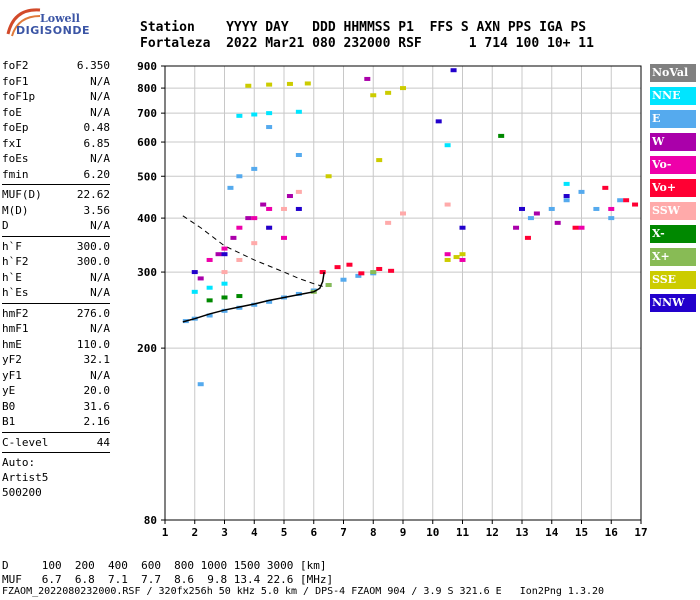 The height and width of the screenshot is (600, 700). What do you see at coordinates (147, 272) in the screenshot?
I see `y-tick-label: 300` at bounding box center [147, 272].